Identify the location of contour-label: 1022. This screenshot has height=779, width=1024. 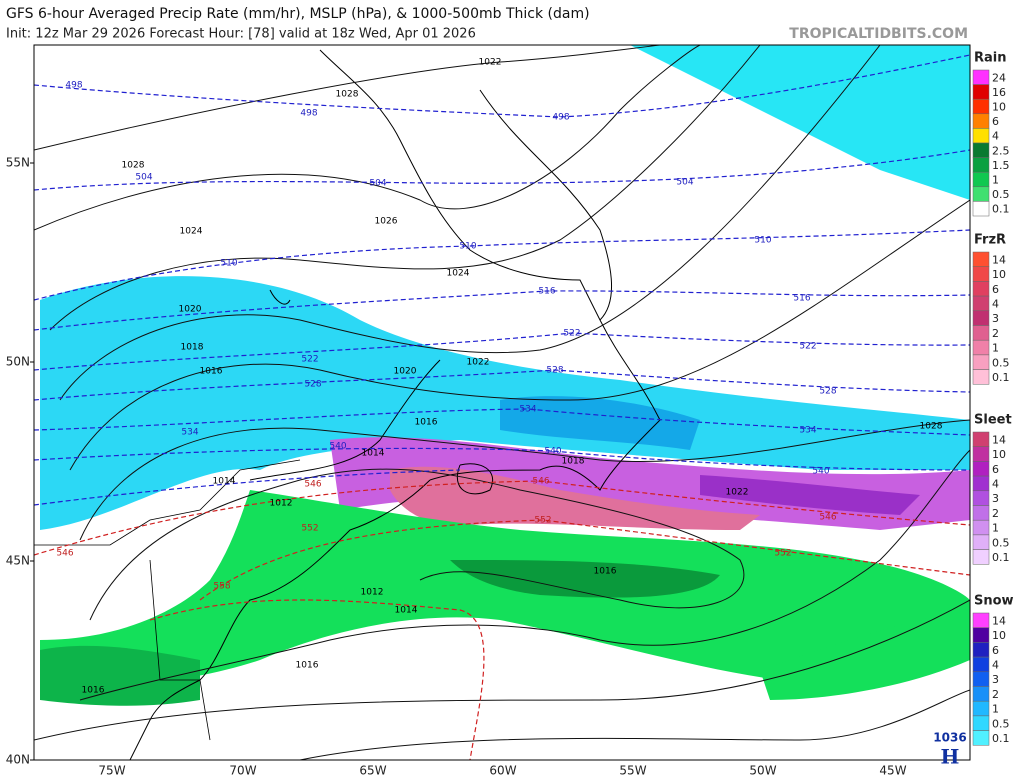
(737, 493).